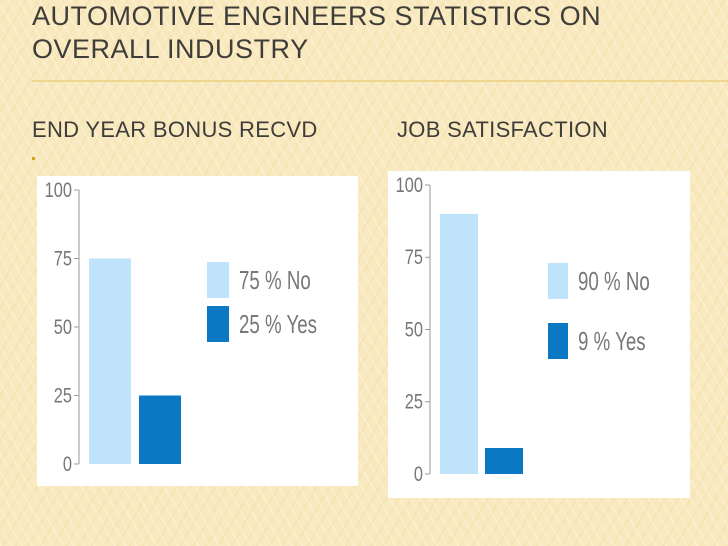 The width and height of the screenshot is (728, 546). I want to click on title-divider, so click(380, 81).